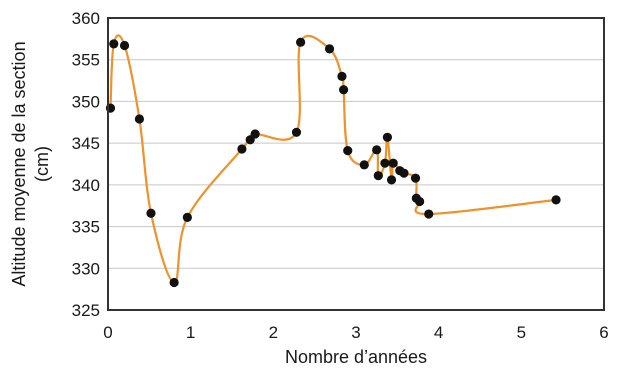  I want to click on x-tick-label: 1, so click(190, 332).